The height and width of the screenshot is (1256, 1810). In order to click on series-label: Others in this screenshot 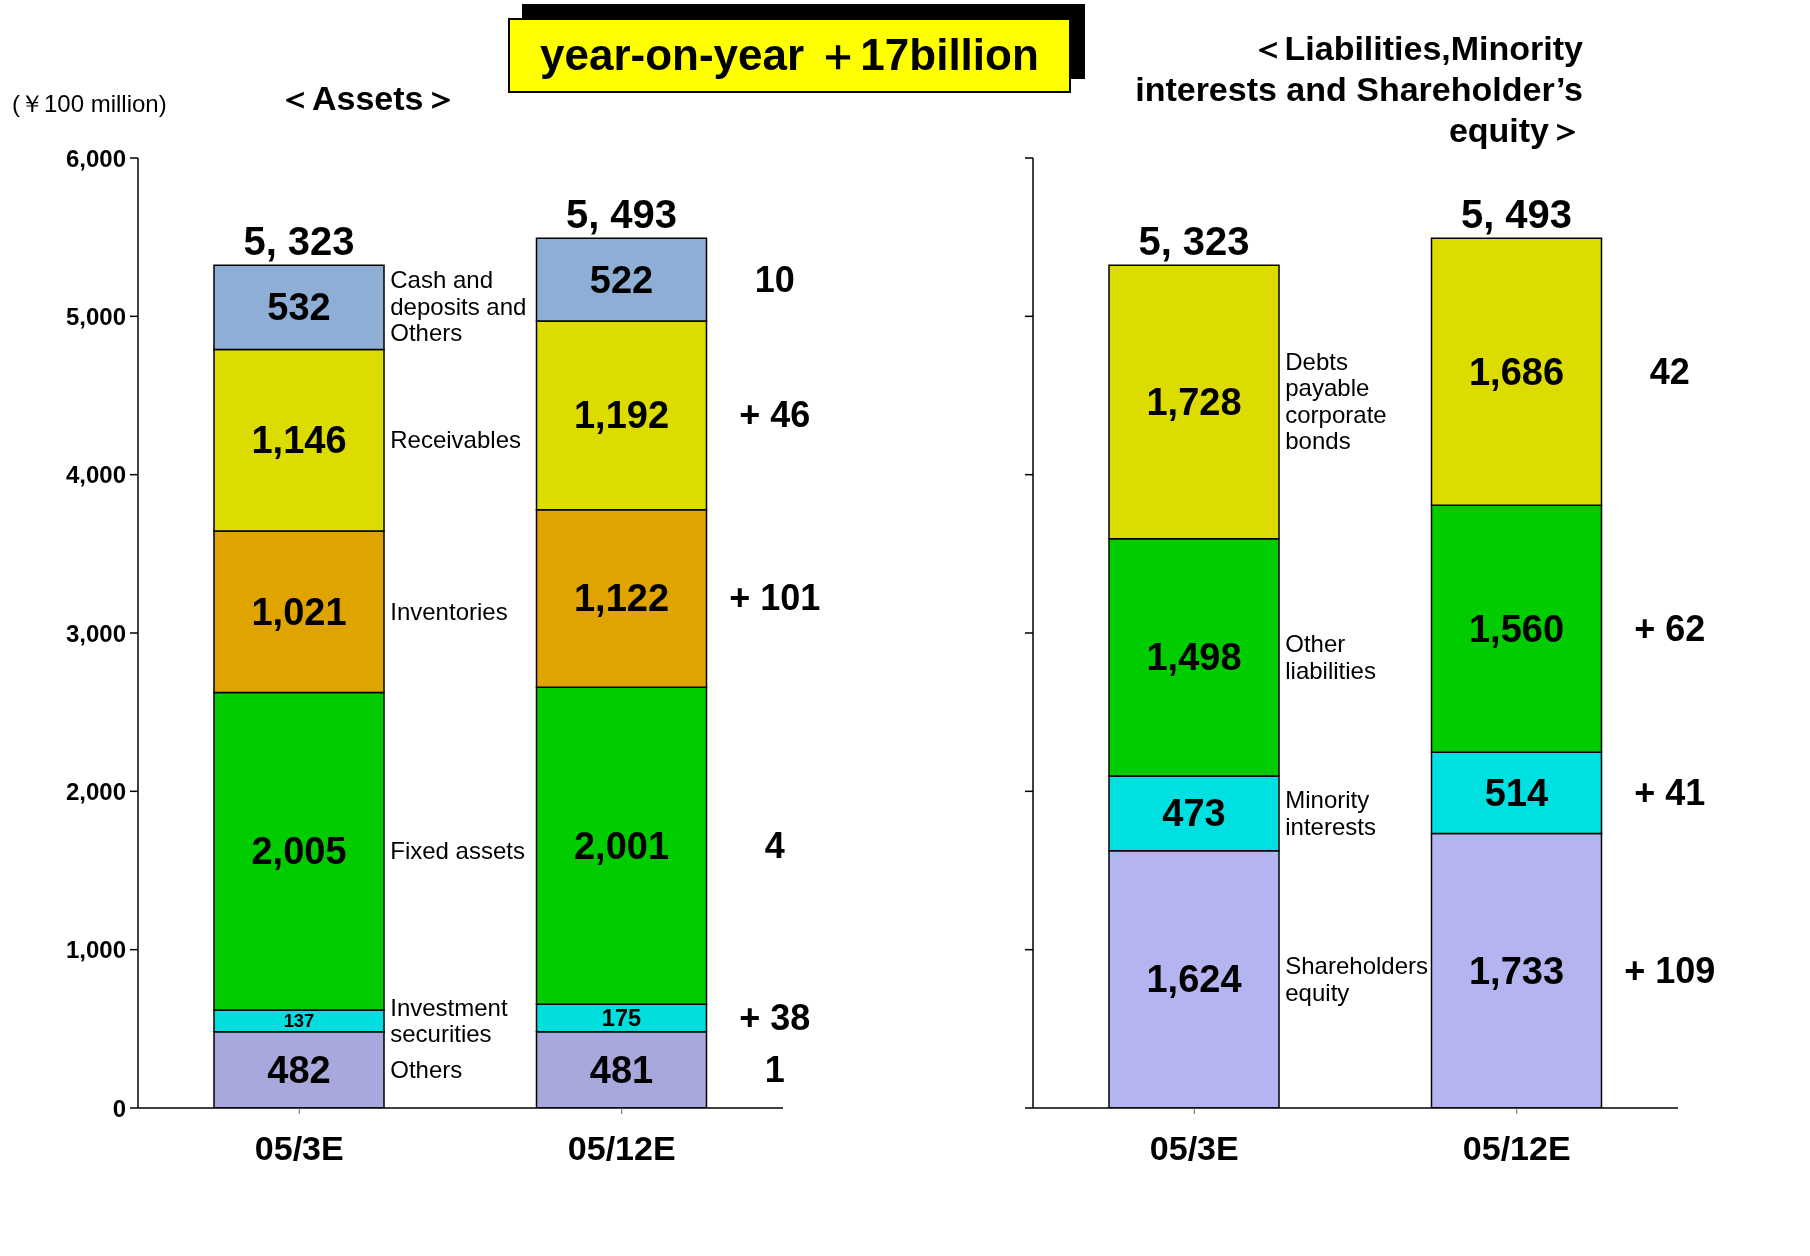, I will do `click(427, 1069)`.